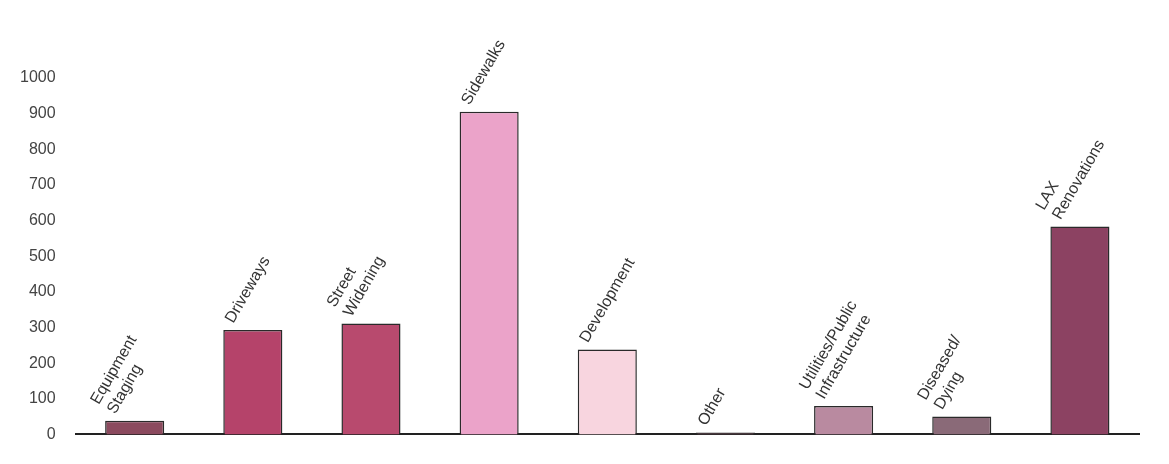 Image resolution: width=1169 pixels, height=464 pixels. I want to click on y-tick-label: 100, so click(42, 398).